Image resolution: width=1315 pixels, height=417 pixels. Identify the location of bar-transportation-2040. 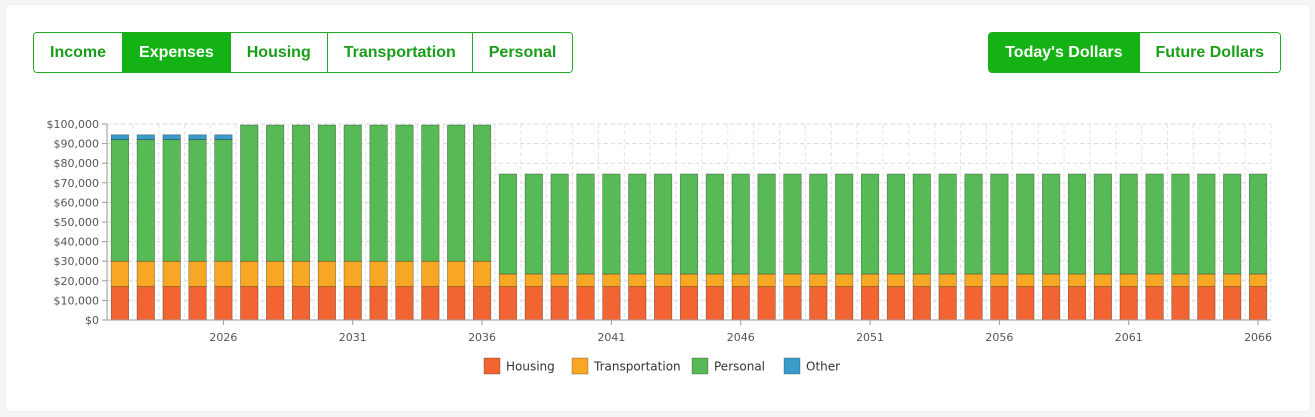
(585, 280).